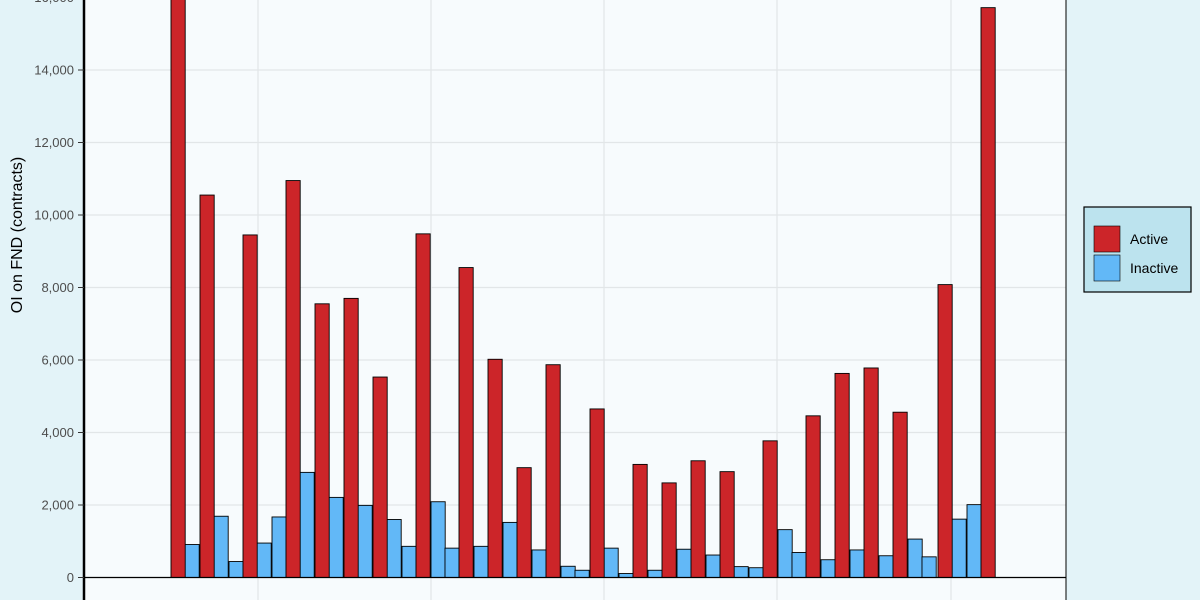 This screenshot has height=600, width=1200. Describe the element at coordinates (1107, 268) in the screenshot. I see `legend-key-inactive` at that location.